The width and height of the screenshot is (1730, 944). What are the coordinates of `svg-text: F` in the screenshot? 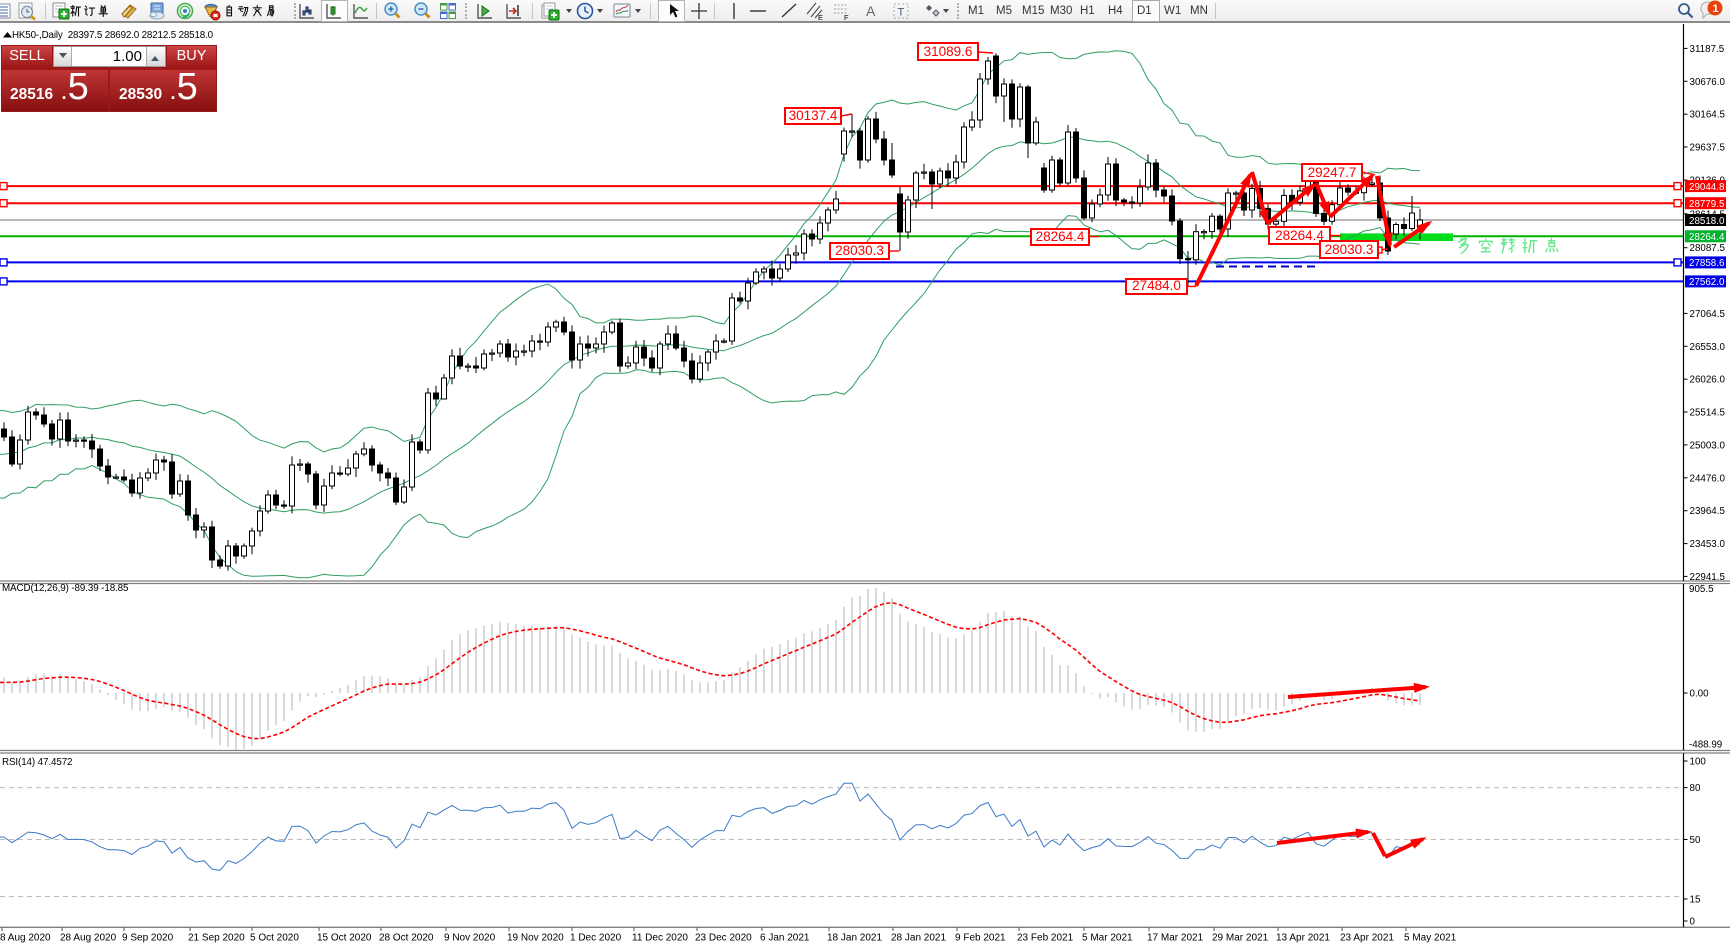 It's located at (846, 17).